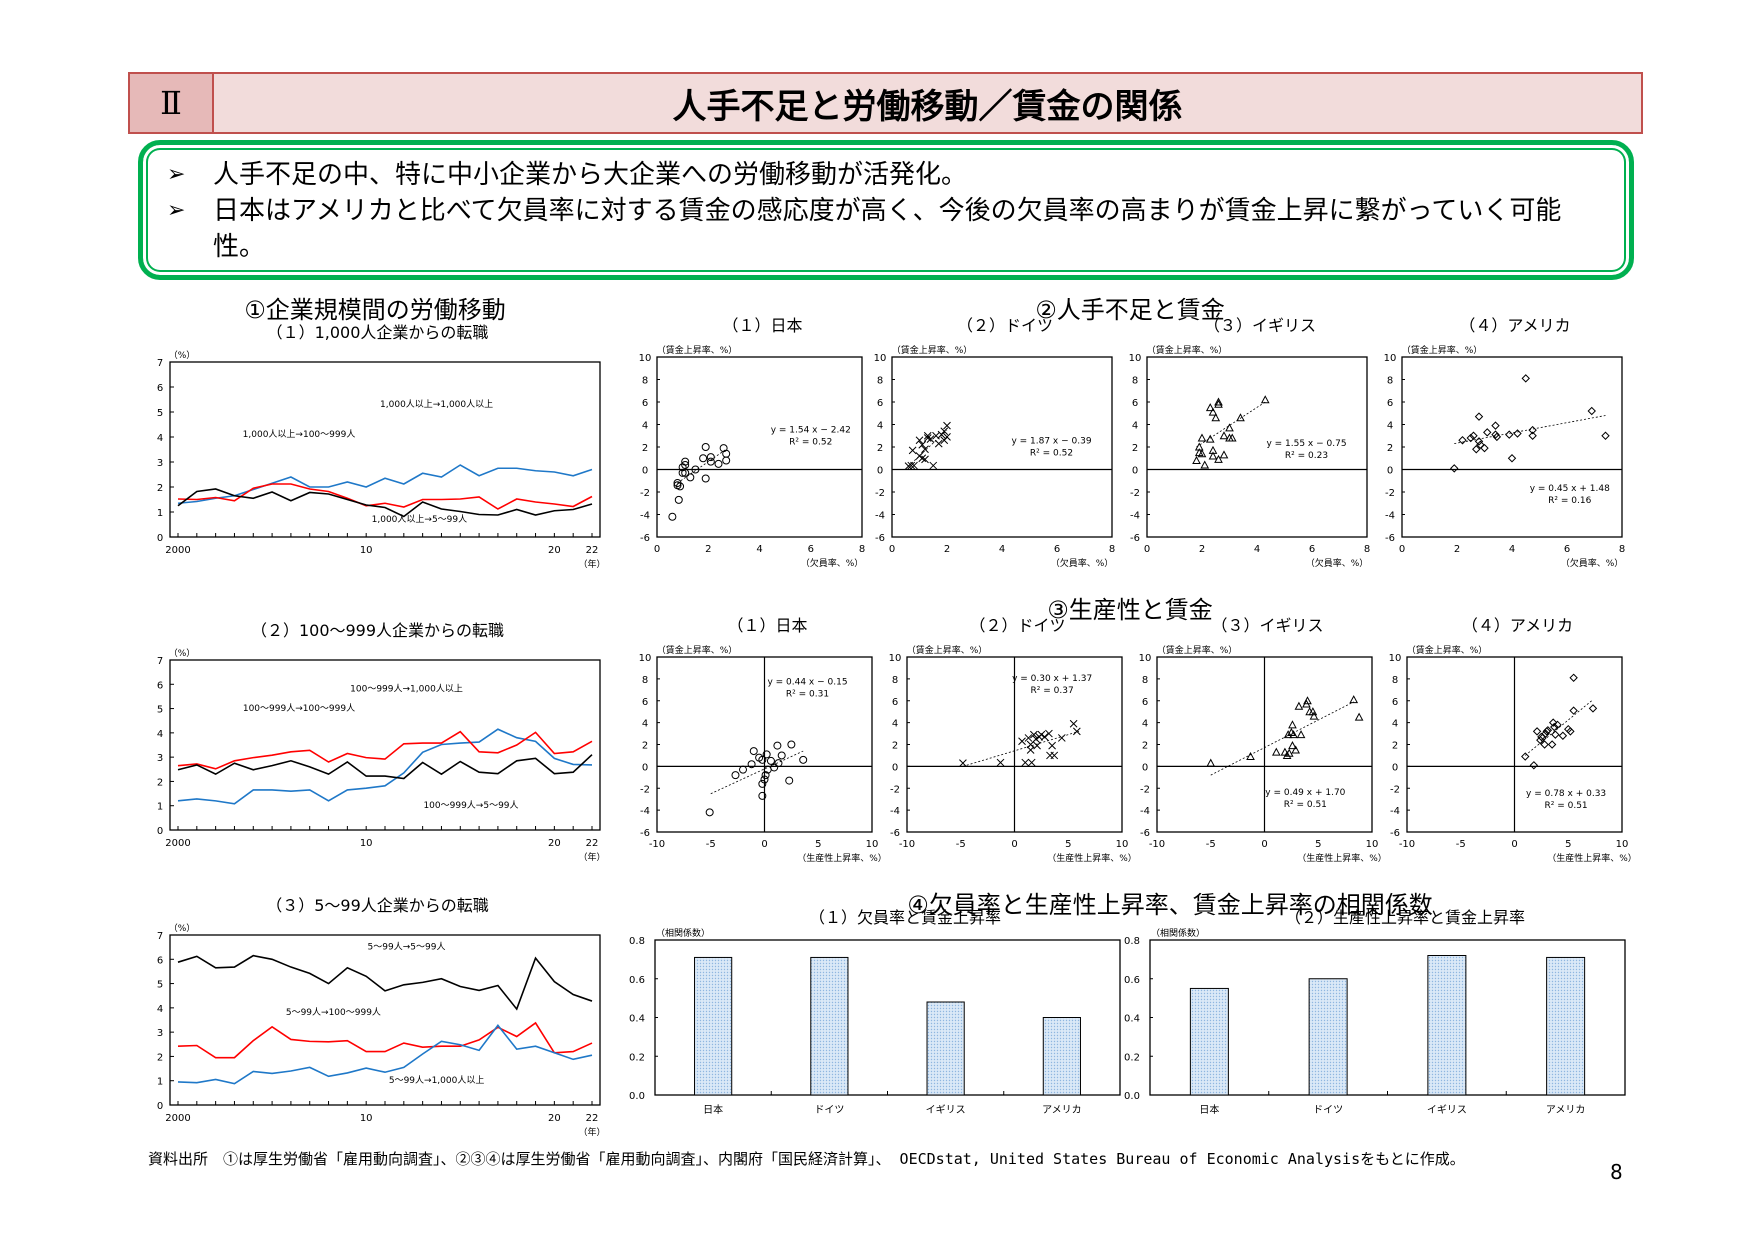  I want to click on x-axis-unit: （生産性上昇率、%）, so click(842, 858).